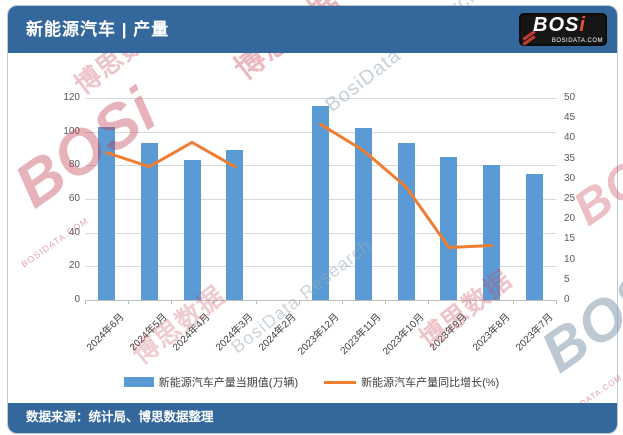  Describe the element at coordinates (570, 97) in the screenshot. I see `y-axis-right-tick-label: 50` at that location.